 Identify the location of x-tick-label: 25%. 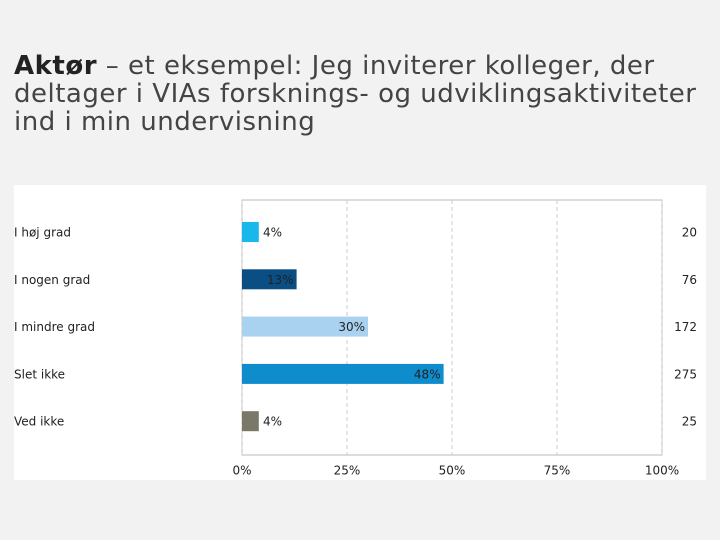
(347, 471).